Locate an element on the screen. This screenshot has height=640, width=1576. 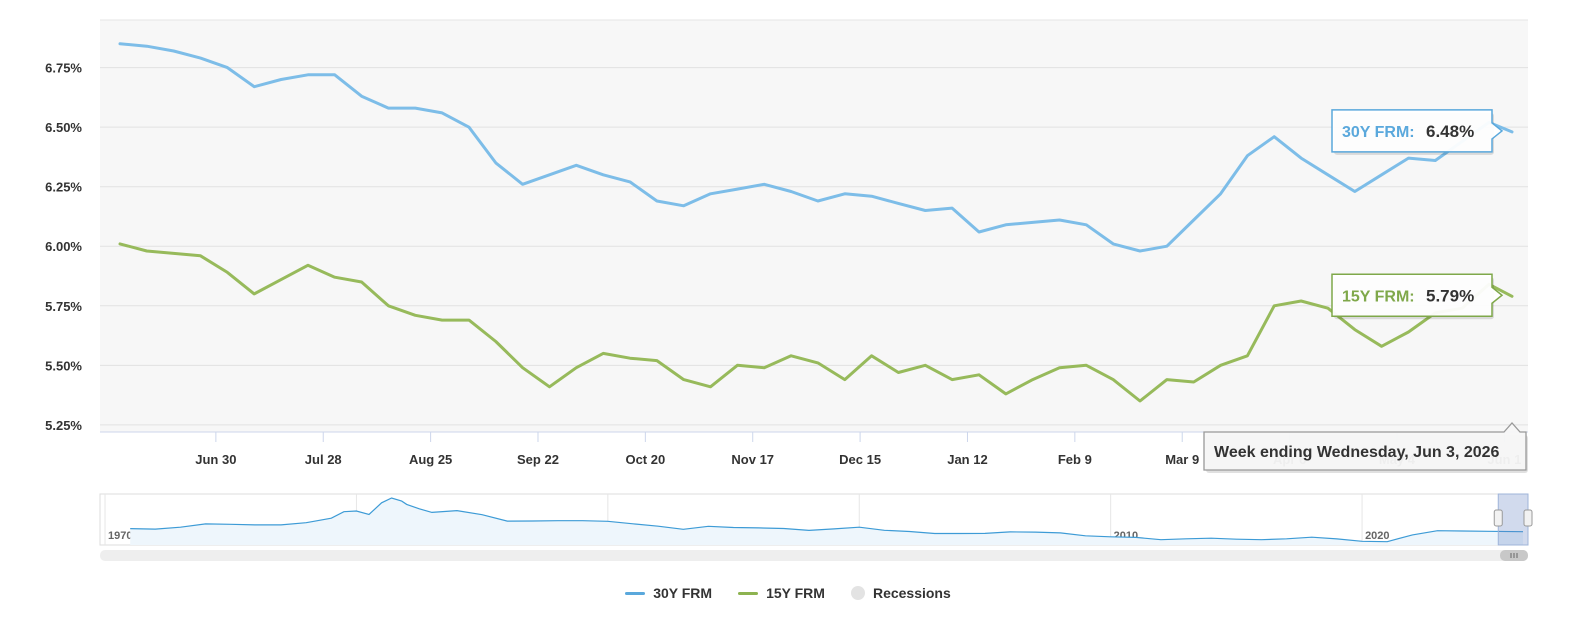
navigator-scrollbar-track is located at coordinates (814, 555).